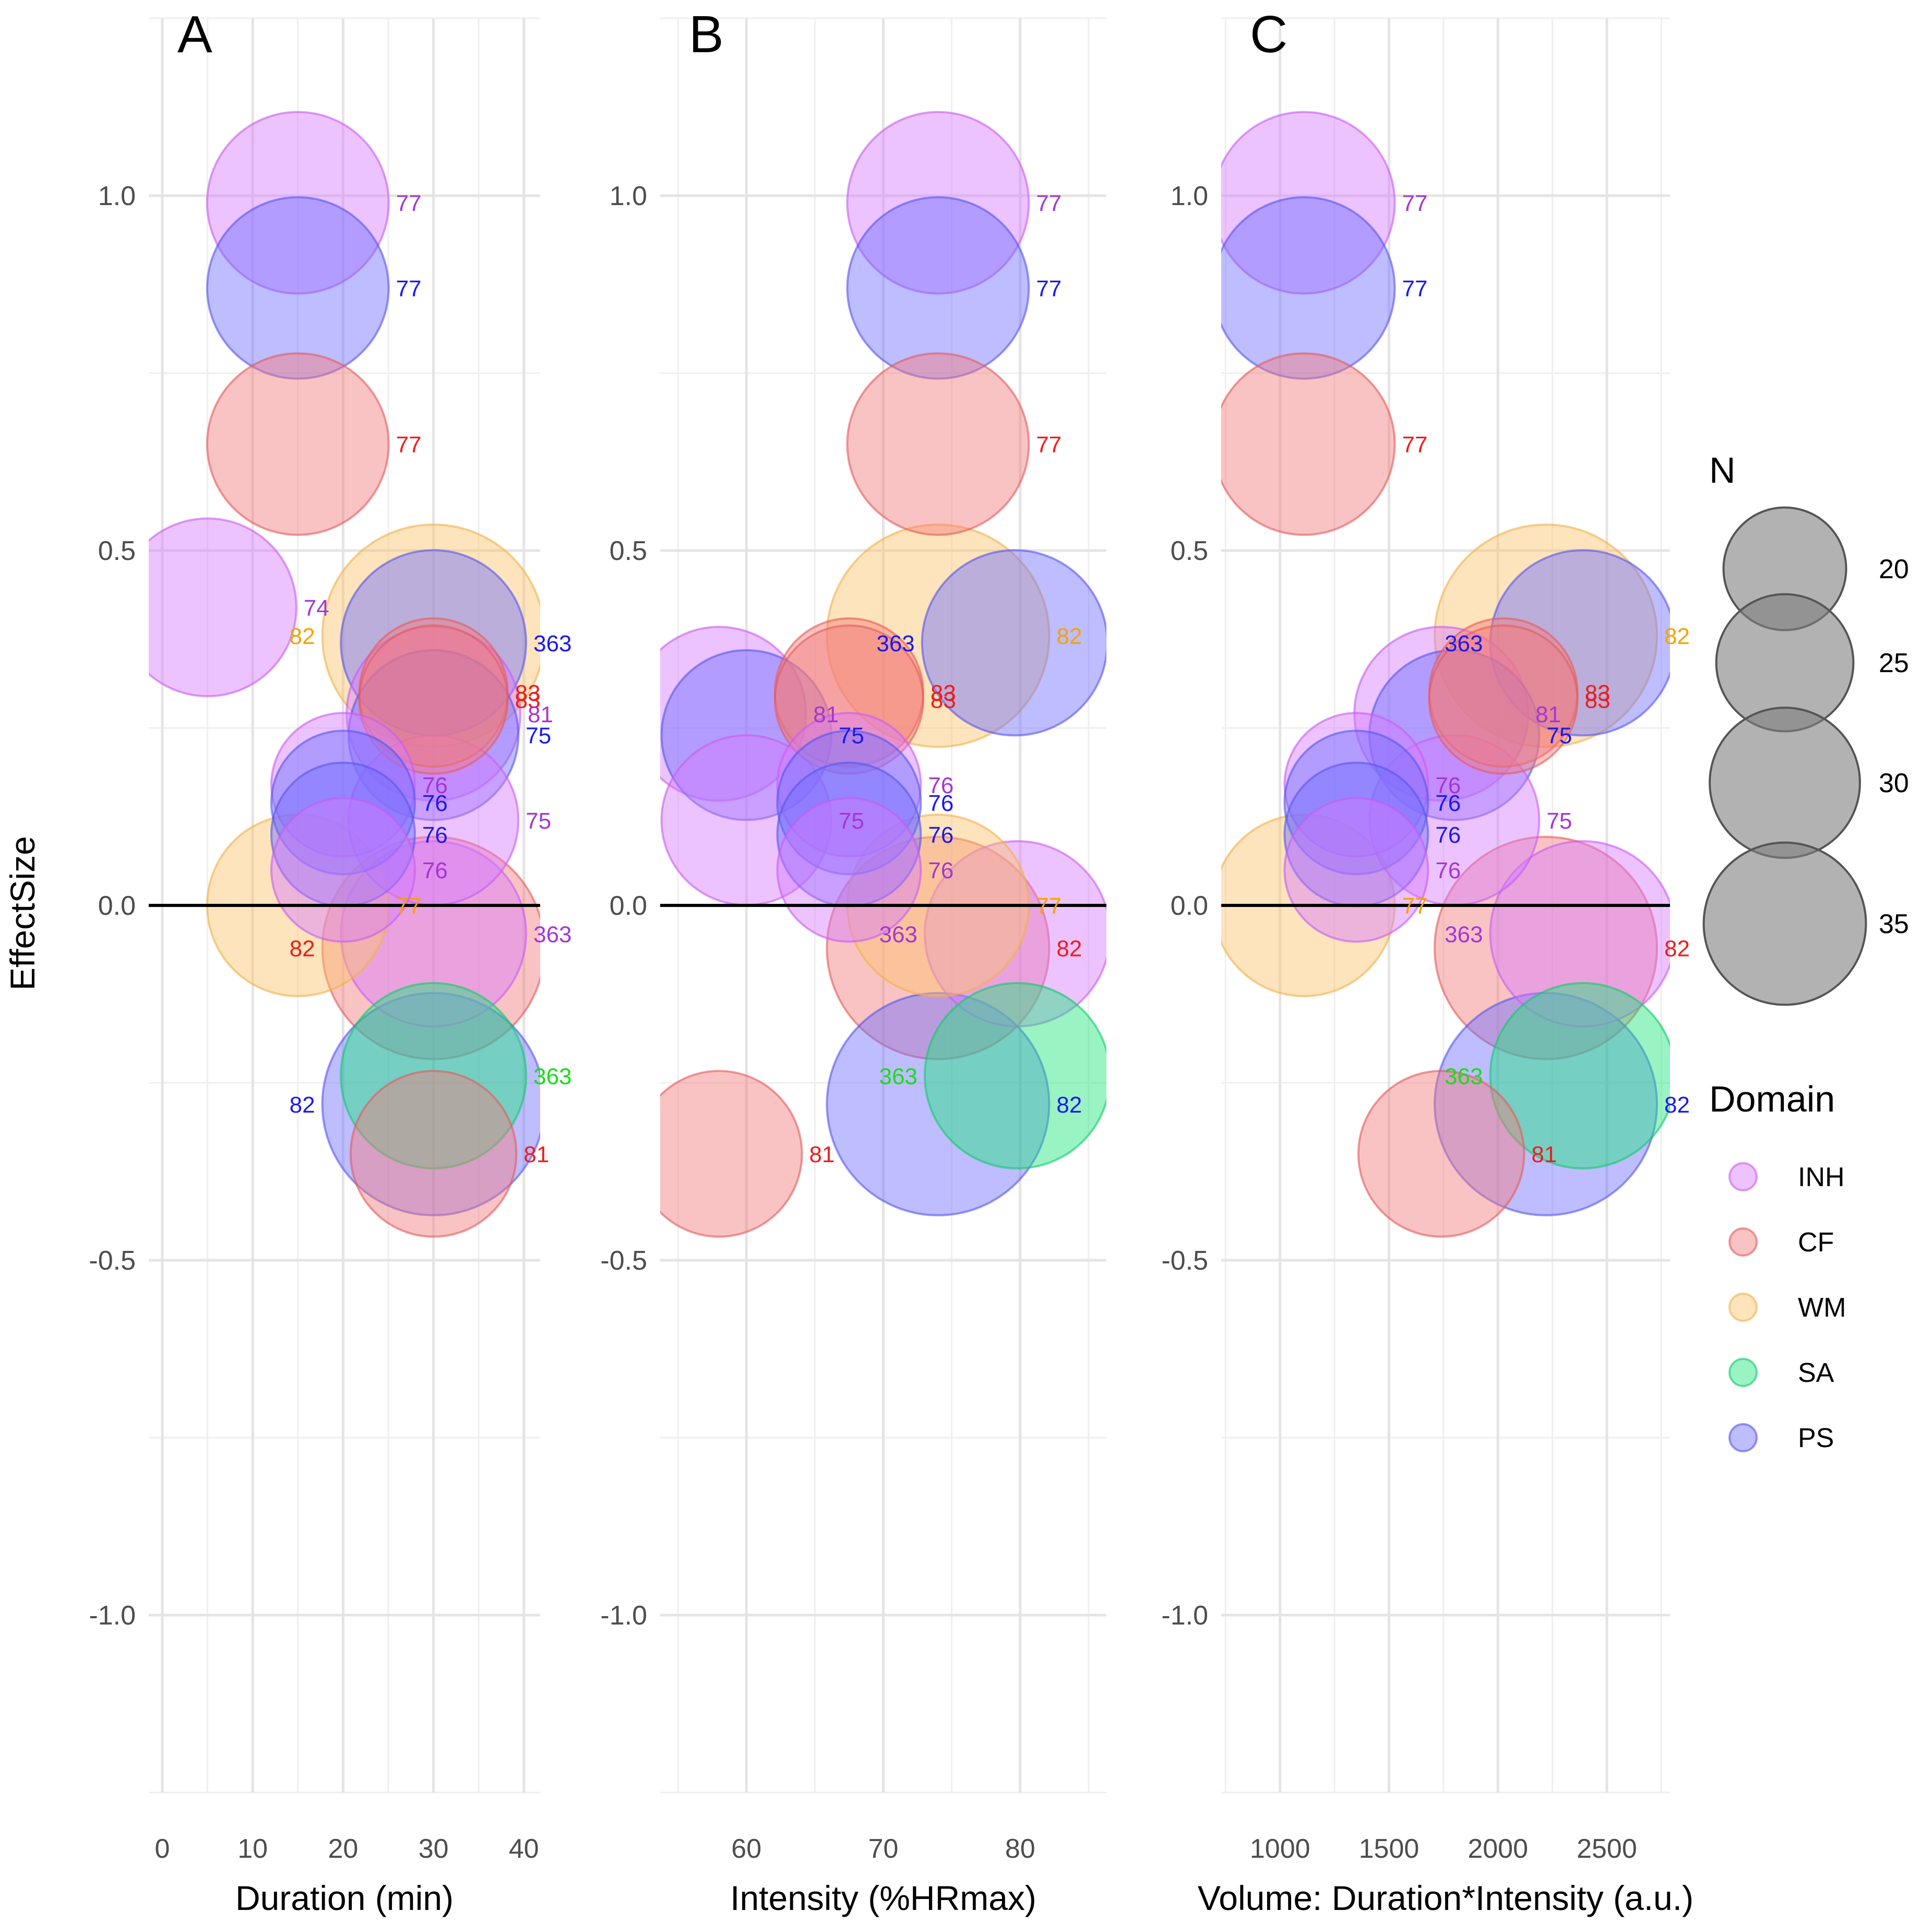 Image resolution: width=1932 pixels, height=1923 pixels. What do you see at coordinates (22, 913) in the screenshot?
I see `y-axis-label: EffectSize` at bounding box center [22, 913].